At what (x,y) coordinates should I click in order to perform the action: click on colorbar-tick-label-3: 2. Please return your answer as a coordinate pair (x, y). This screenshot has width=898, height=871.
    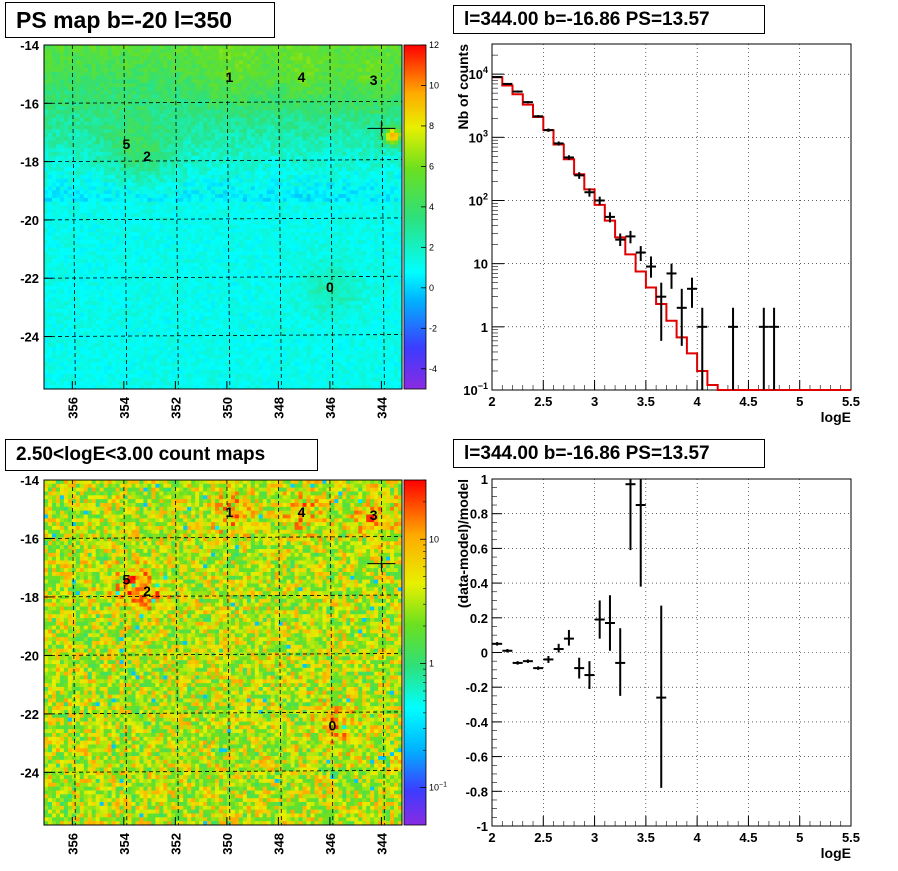
    Looking at the image, I should click on (431, 247).